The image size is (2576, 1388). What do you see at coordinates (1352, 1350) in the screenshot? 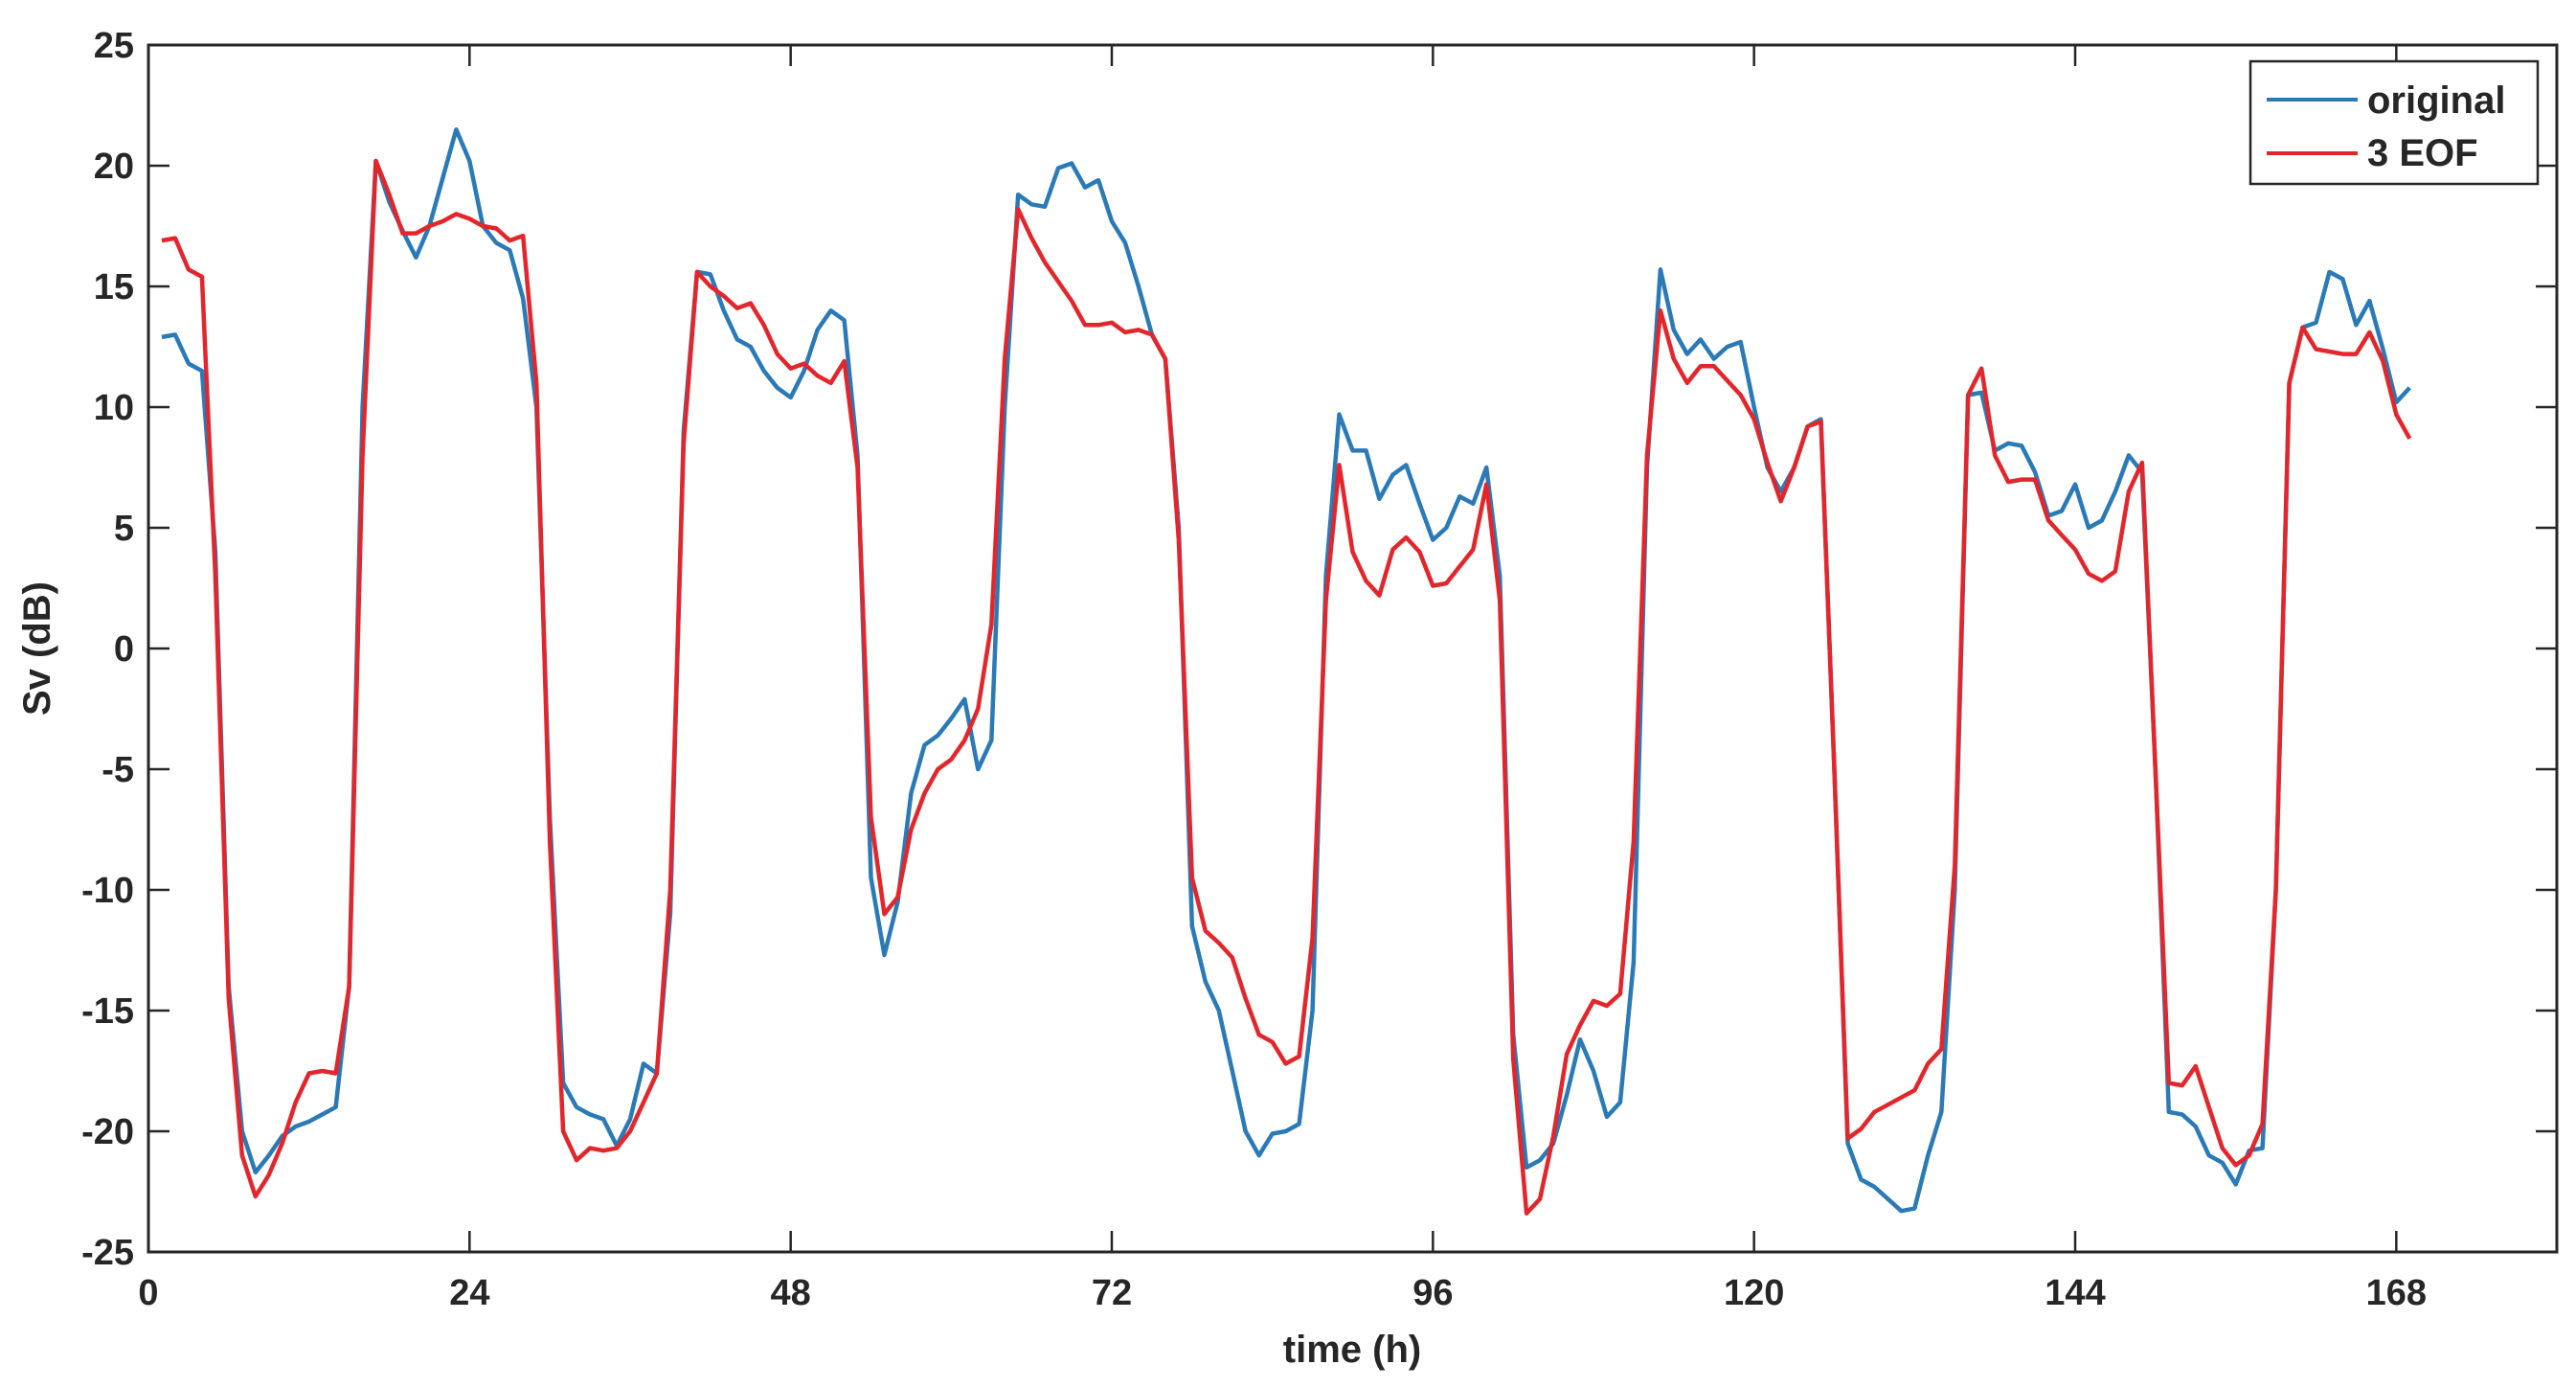
I see `x-axis-label: time (h)` at bounding box center [1352, 1350].